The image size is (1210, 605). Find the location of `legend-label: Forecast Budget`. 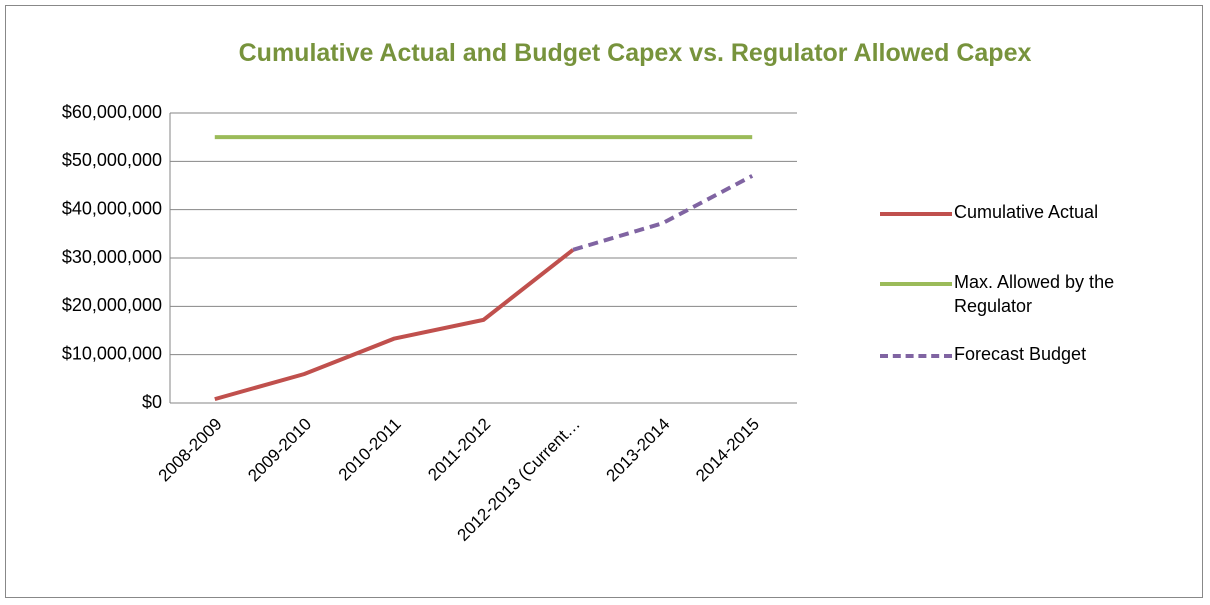

legend-label: Forecast Budget is located at coordinates (1020, 354).